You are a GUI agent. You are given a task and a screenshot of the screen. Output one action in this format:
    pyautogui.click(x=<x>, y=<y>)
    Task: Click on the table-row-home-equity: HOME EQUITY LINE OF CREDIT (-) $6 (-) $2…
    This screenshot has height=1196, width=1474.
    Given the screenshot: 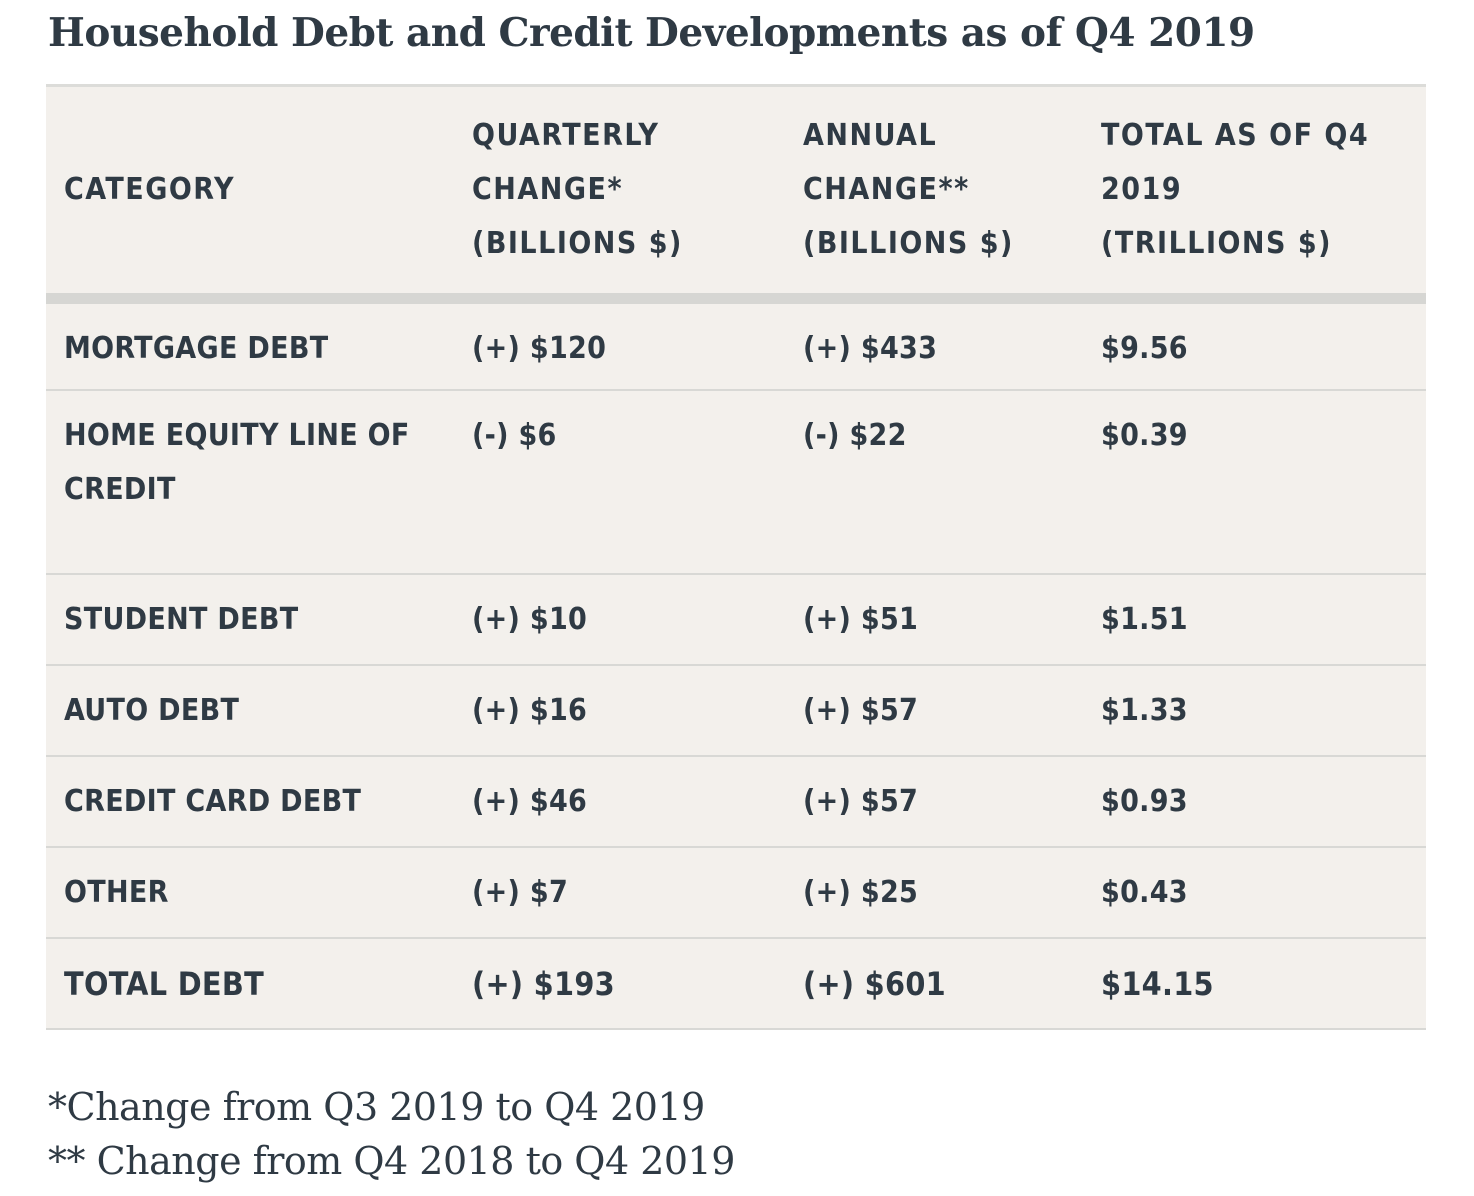 What is the action you would take?
    pyautogui.click(x=736, y=482)
    